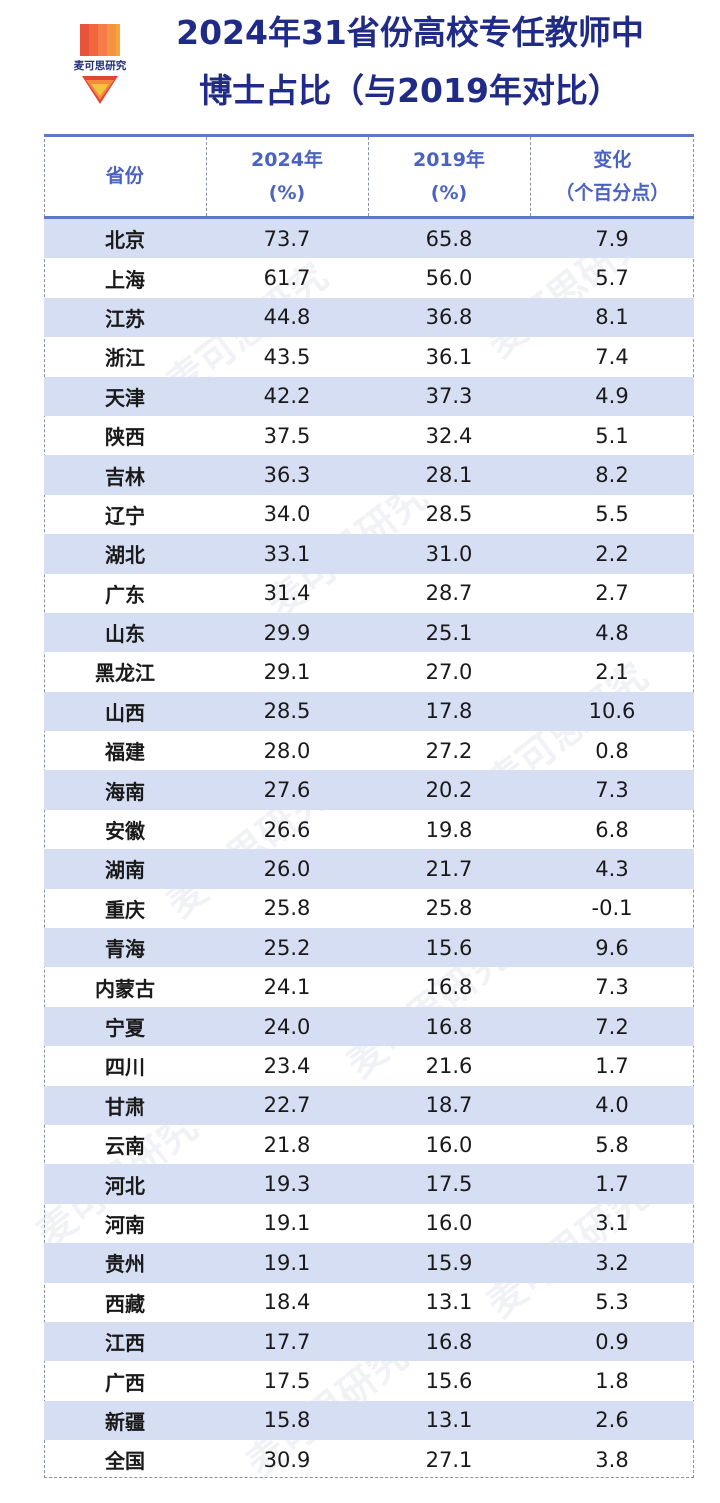 The image size is (720, 1503). I want to click on table-row: 甘肃 22.7 18.7 4.0, so click(369, 1105).